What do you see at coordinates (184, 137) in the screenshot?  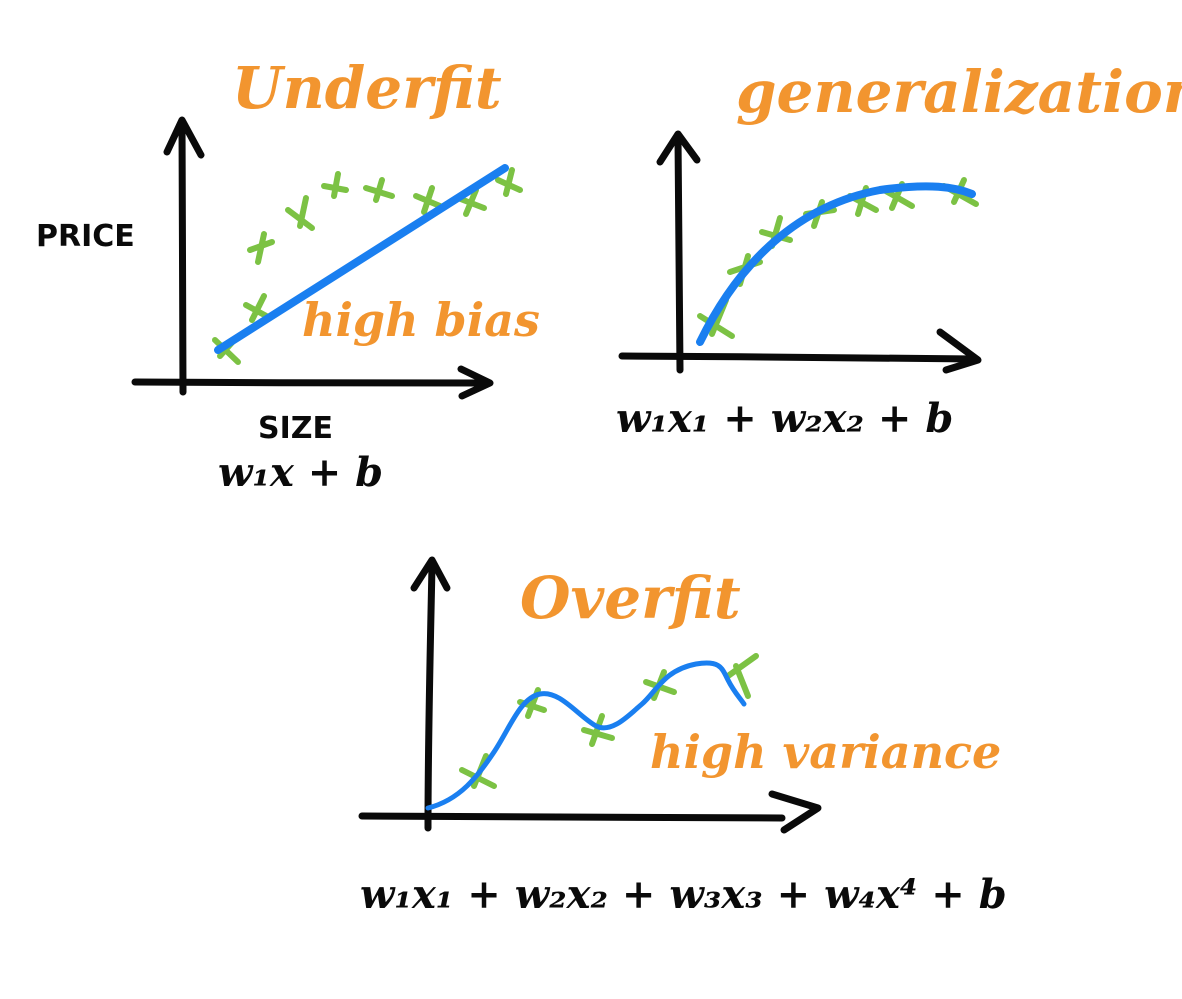 I see `underfit-y-arrowhead` at bounding box center [184, 137].